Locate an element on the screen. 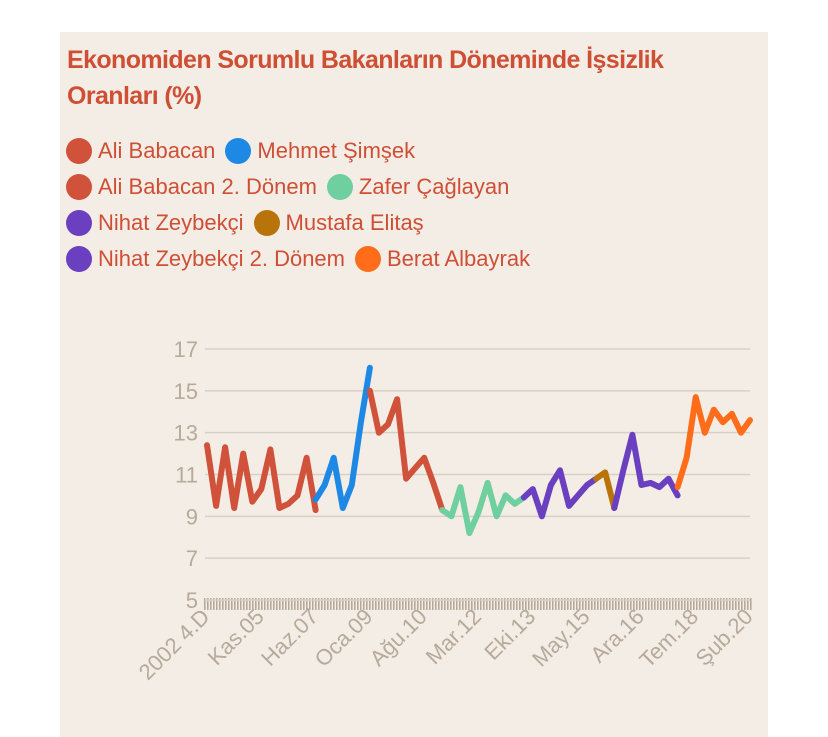  y-tick-label: 13 is located at coordinates (186, 433).